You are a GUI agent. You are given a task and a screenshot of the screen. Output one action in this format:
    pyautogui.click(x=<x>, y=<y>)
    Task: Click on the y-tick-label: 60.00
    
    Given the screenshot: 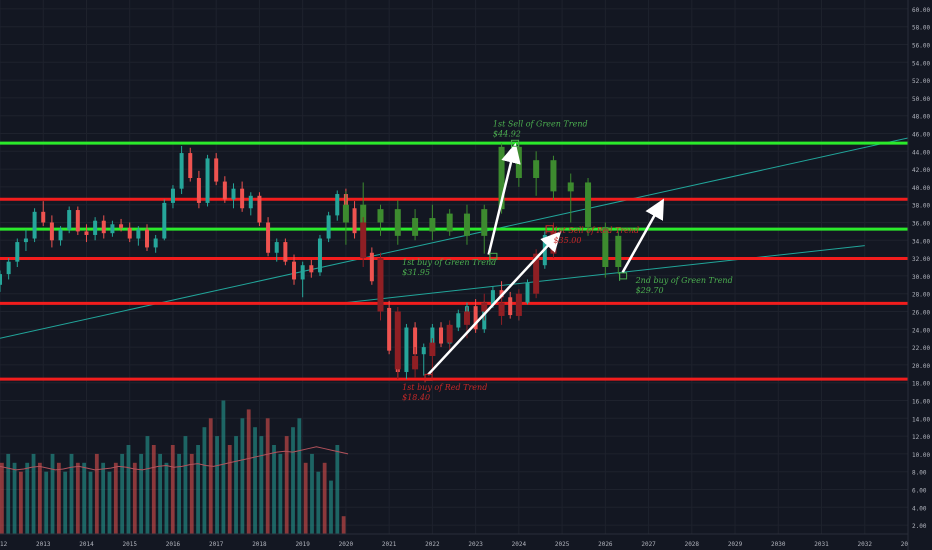 What is the action you would take?
    pyautogui.click(x=921, y=10)
    